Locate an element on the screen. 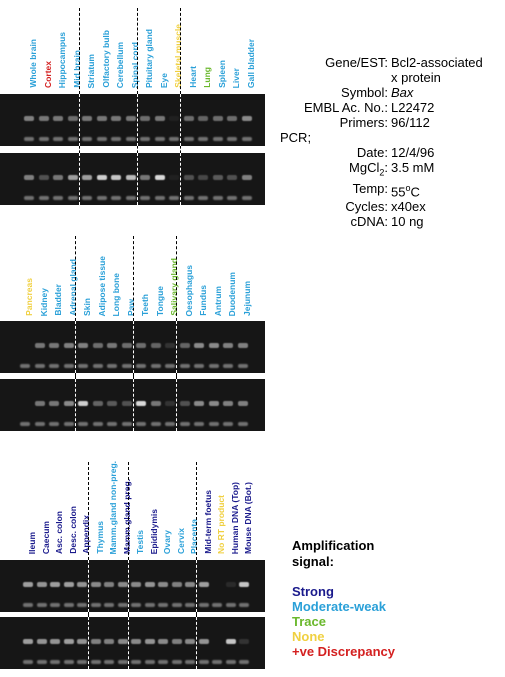 The width and height of the screenshot is (505, 677). lane-label: Caecum is located at coordinates (45, 537).